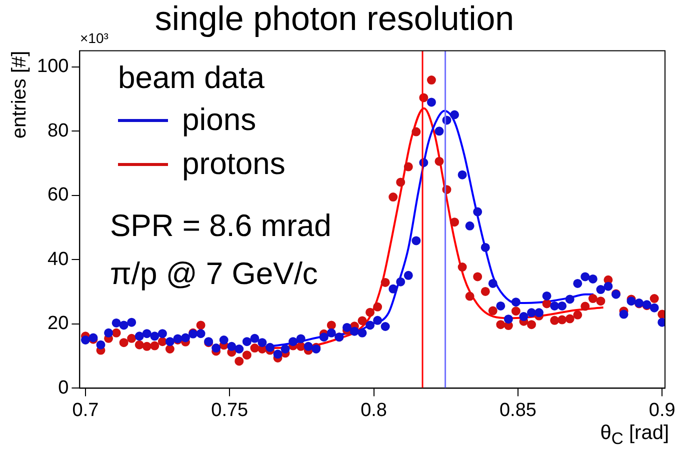  I want to click on y-tick-label: 40, so click(58, 259).